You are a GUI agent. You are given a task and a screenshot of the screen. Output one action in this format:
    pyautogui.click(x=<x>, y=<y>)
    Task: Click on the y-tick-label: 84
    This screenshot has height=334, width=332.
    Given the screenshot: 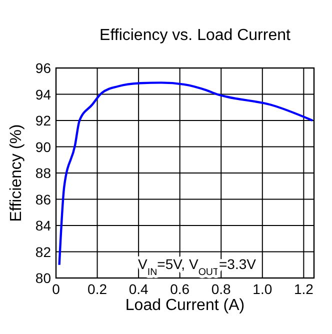 What is the action you would take?
    pyautogui.click(x=43, y=226)
    